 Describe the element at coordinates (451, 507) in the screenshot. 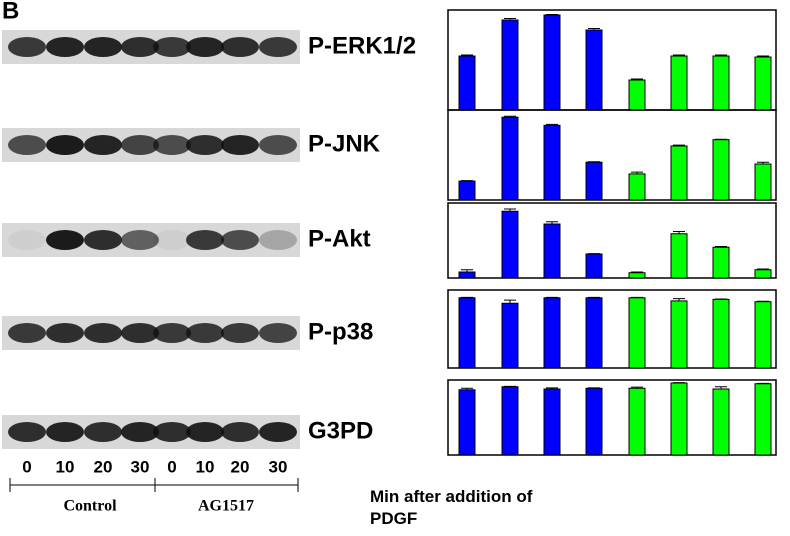

I see `x-axis-label: Min after addition of PDGF` at that location.